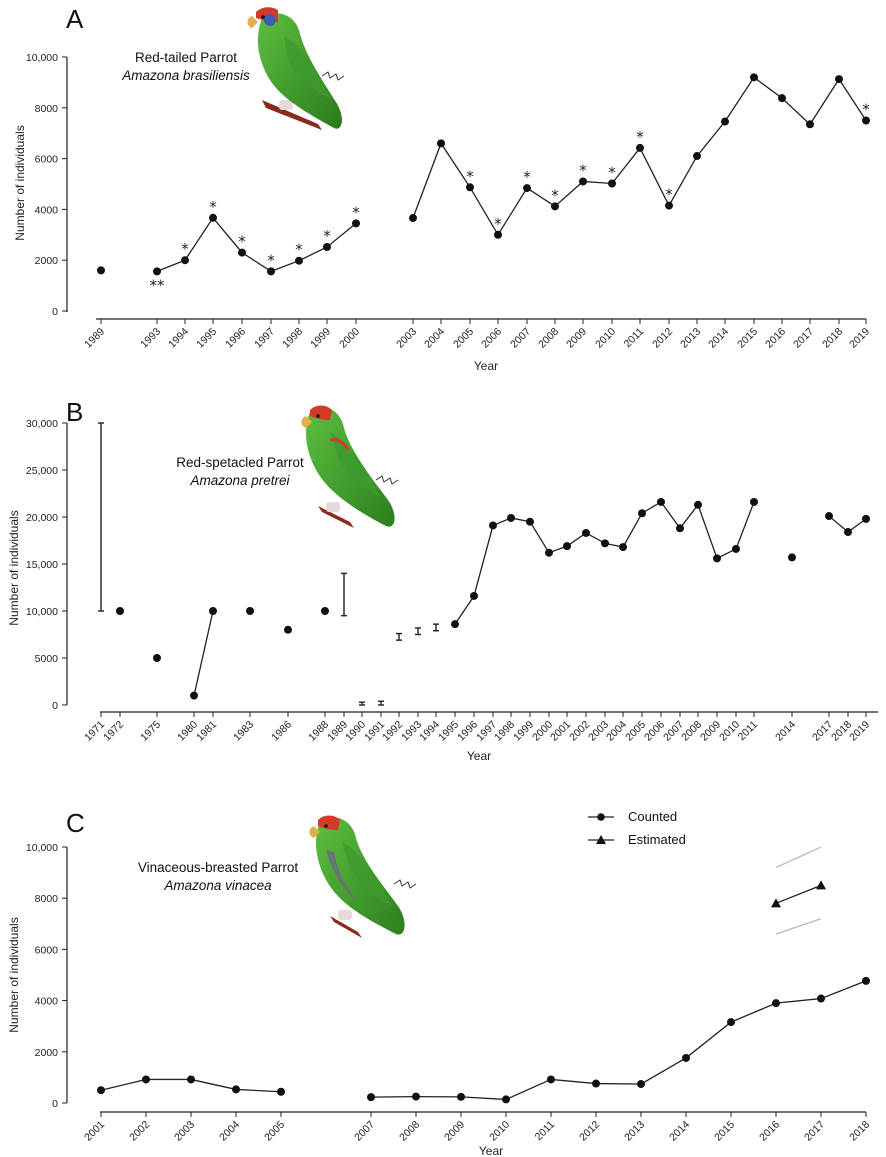 The image size is (886, 1157). What do you see at coordinates (264, 338) in the screenshot?
I see `x-tick-label-a: 1997` at bounding box center [264, 338].